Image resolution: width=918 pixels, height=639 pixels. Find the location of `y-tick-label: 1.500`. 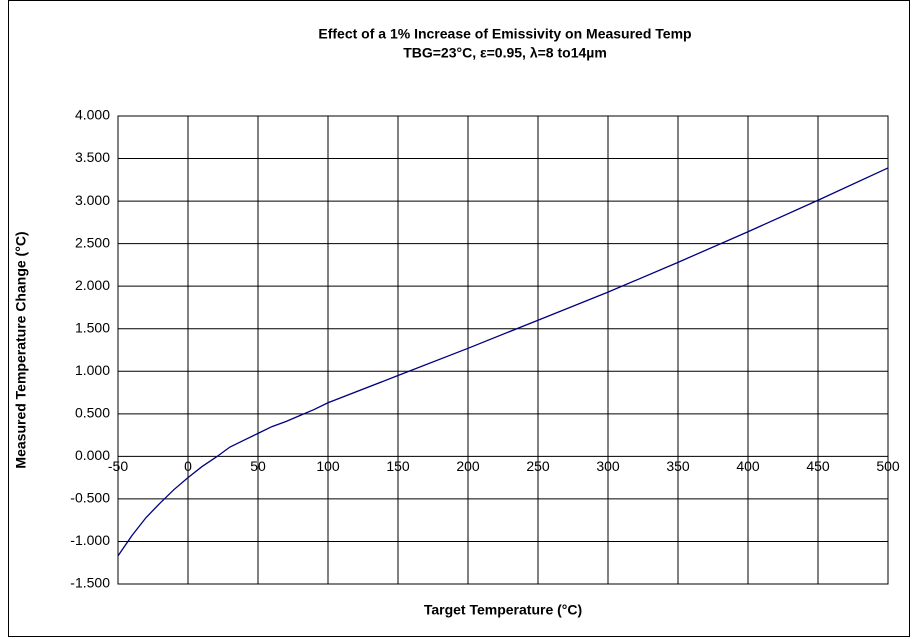

y-tick-label: 1.500 is located at coordinates (92, 327).